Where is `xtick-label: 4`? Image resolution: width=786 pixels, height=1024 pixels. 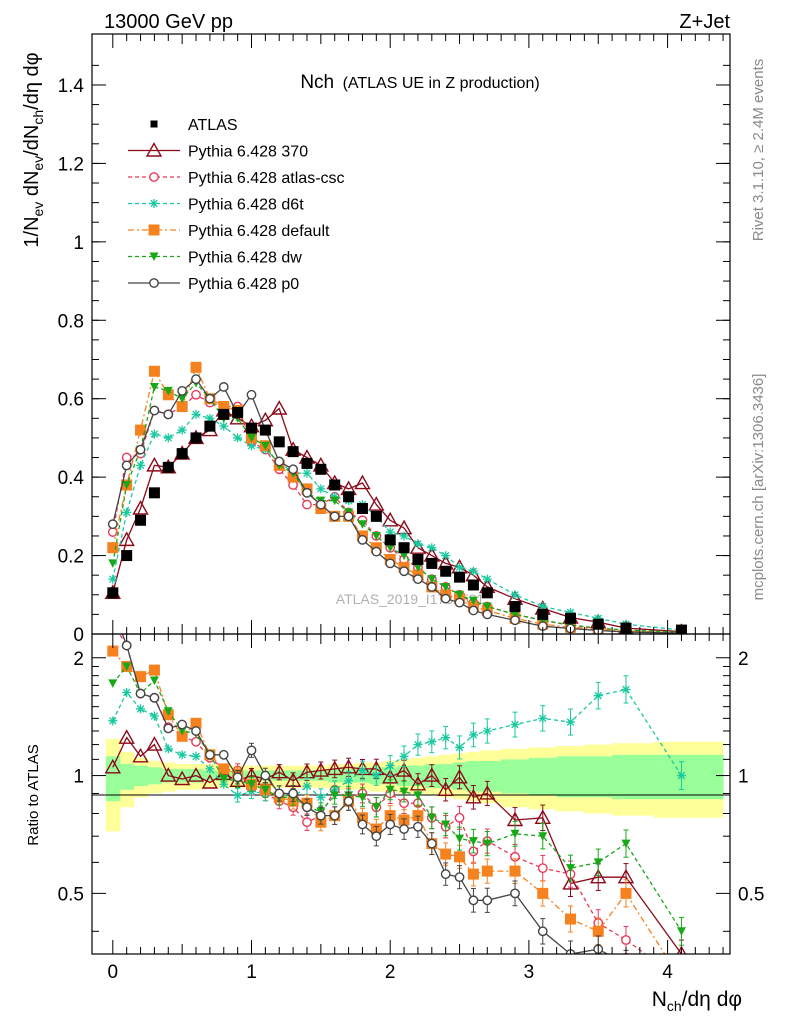
xtick-label: 4 is located at coordinates (667, 972).